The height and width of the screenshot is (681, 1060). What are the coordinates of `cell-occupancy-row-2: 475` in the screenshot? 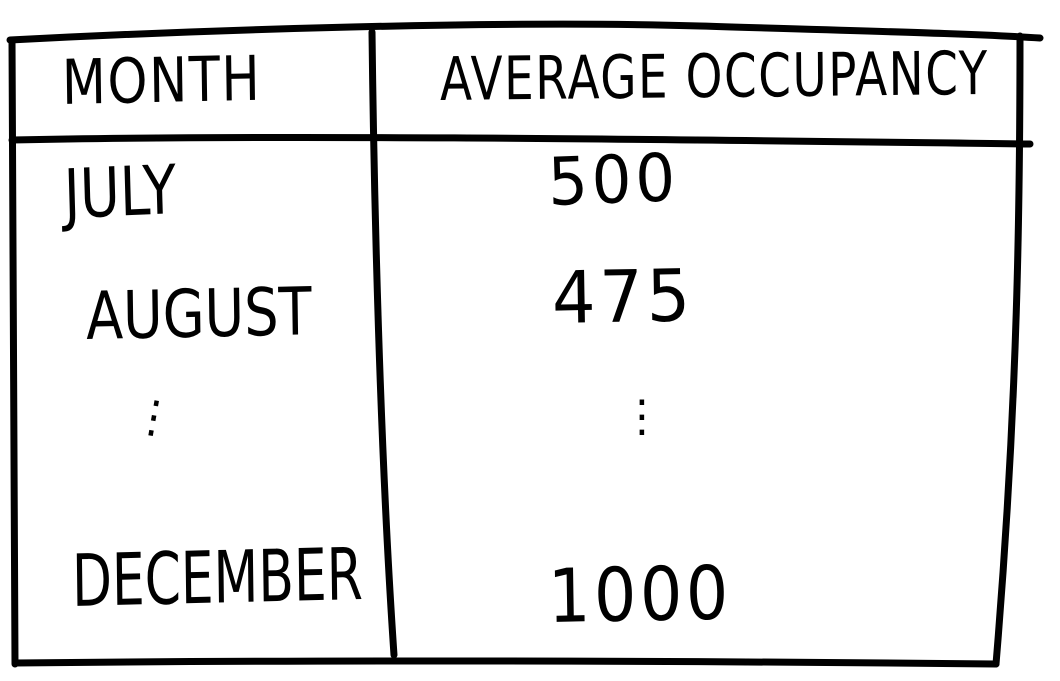 It's located at (623, 296).